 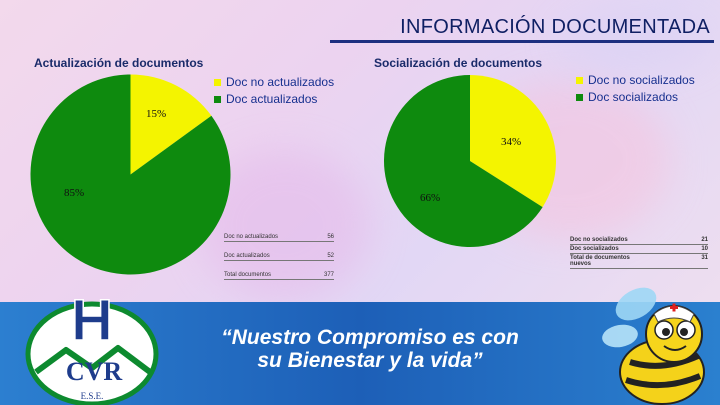 I want to click on table-value: 377, so click(x=328, y=275).